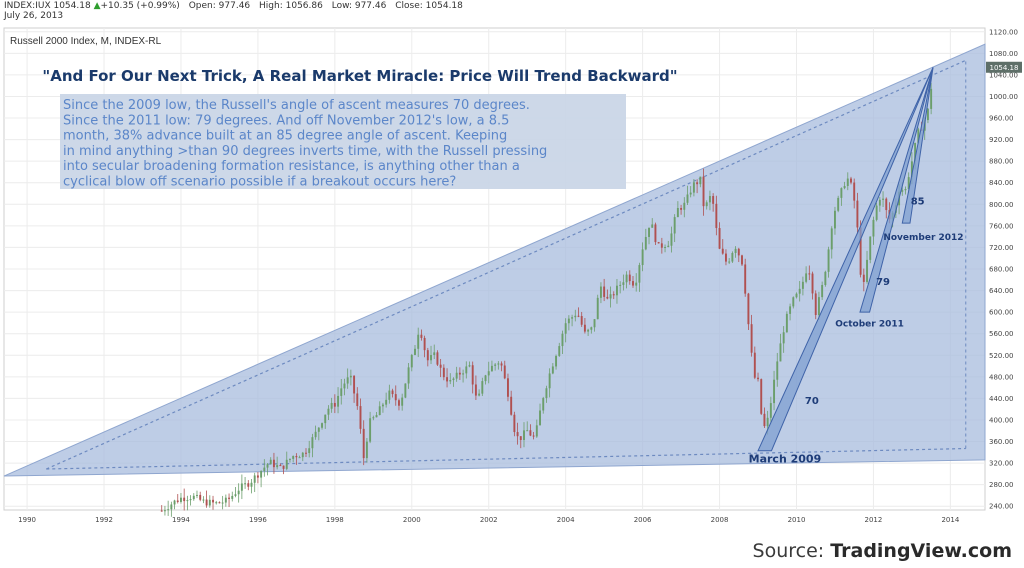  Describe the element at coordinates (923, 238) in the screenshot. I see `angle-origin-label: November 2012` at that location.